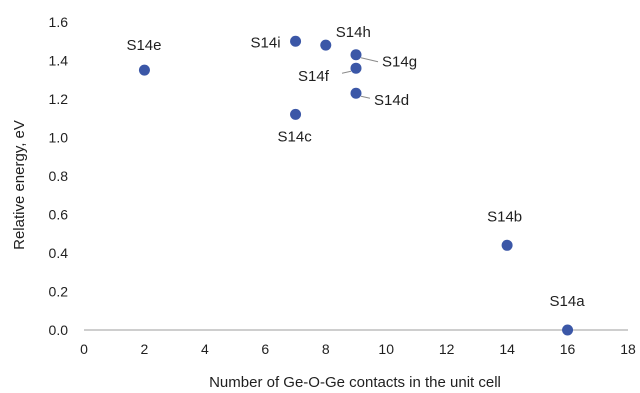 This screenshot has width=640, height=393. What do you see at coordinates (59, 61) in the screenshot?
I see `y-tick-label: 1.4` at bounding box center [59, 61].